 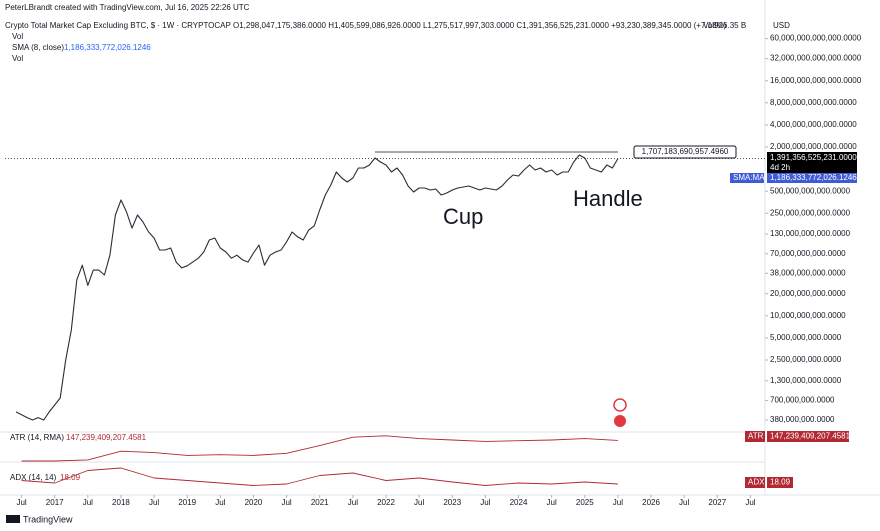 I want to click on atr-tag-label: ATR, so click(x=756, y=436).